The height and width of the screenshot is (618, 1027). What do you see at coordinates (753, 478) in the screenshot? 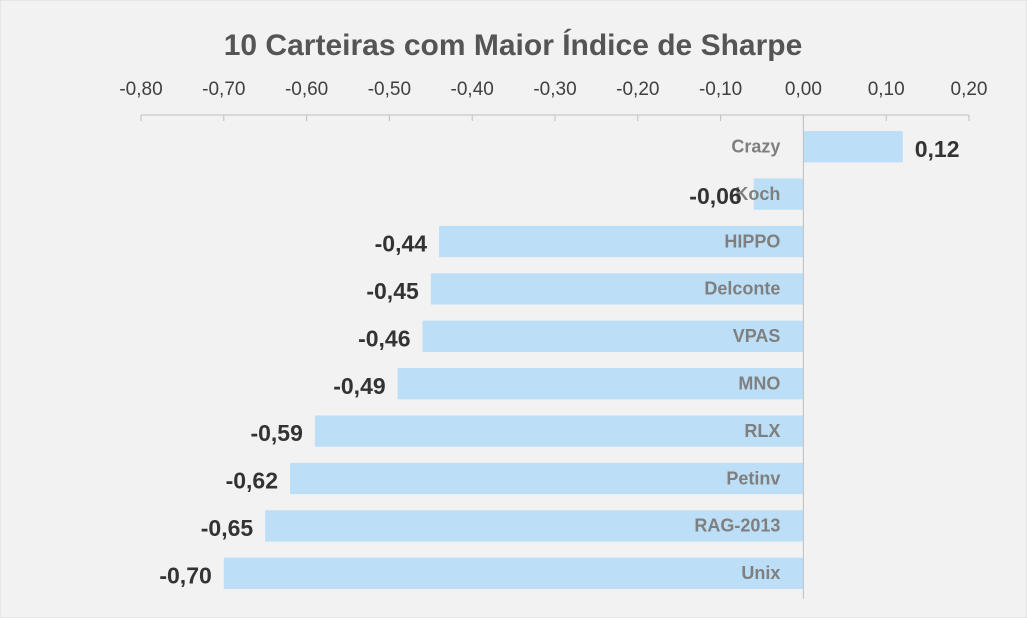
I see `category-label: Petinv` at bounding box center [753, 478].